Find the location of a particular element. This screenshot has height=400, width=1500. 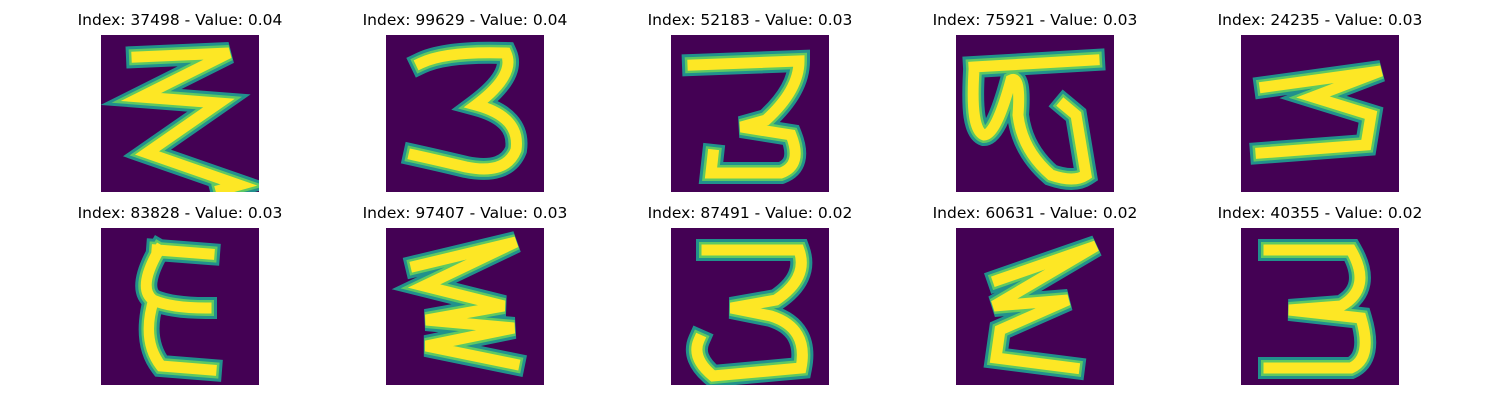

image-panel: Index: 87491 - Value: 0.02 is located at coordinates (750, 299).